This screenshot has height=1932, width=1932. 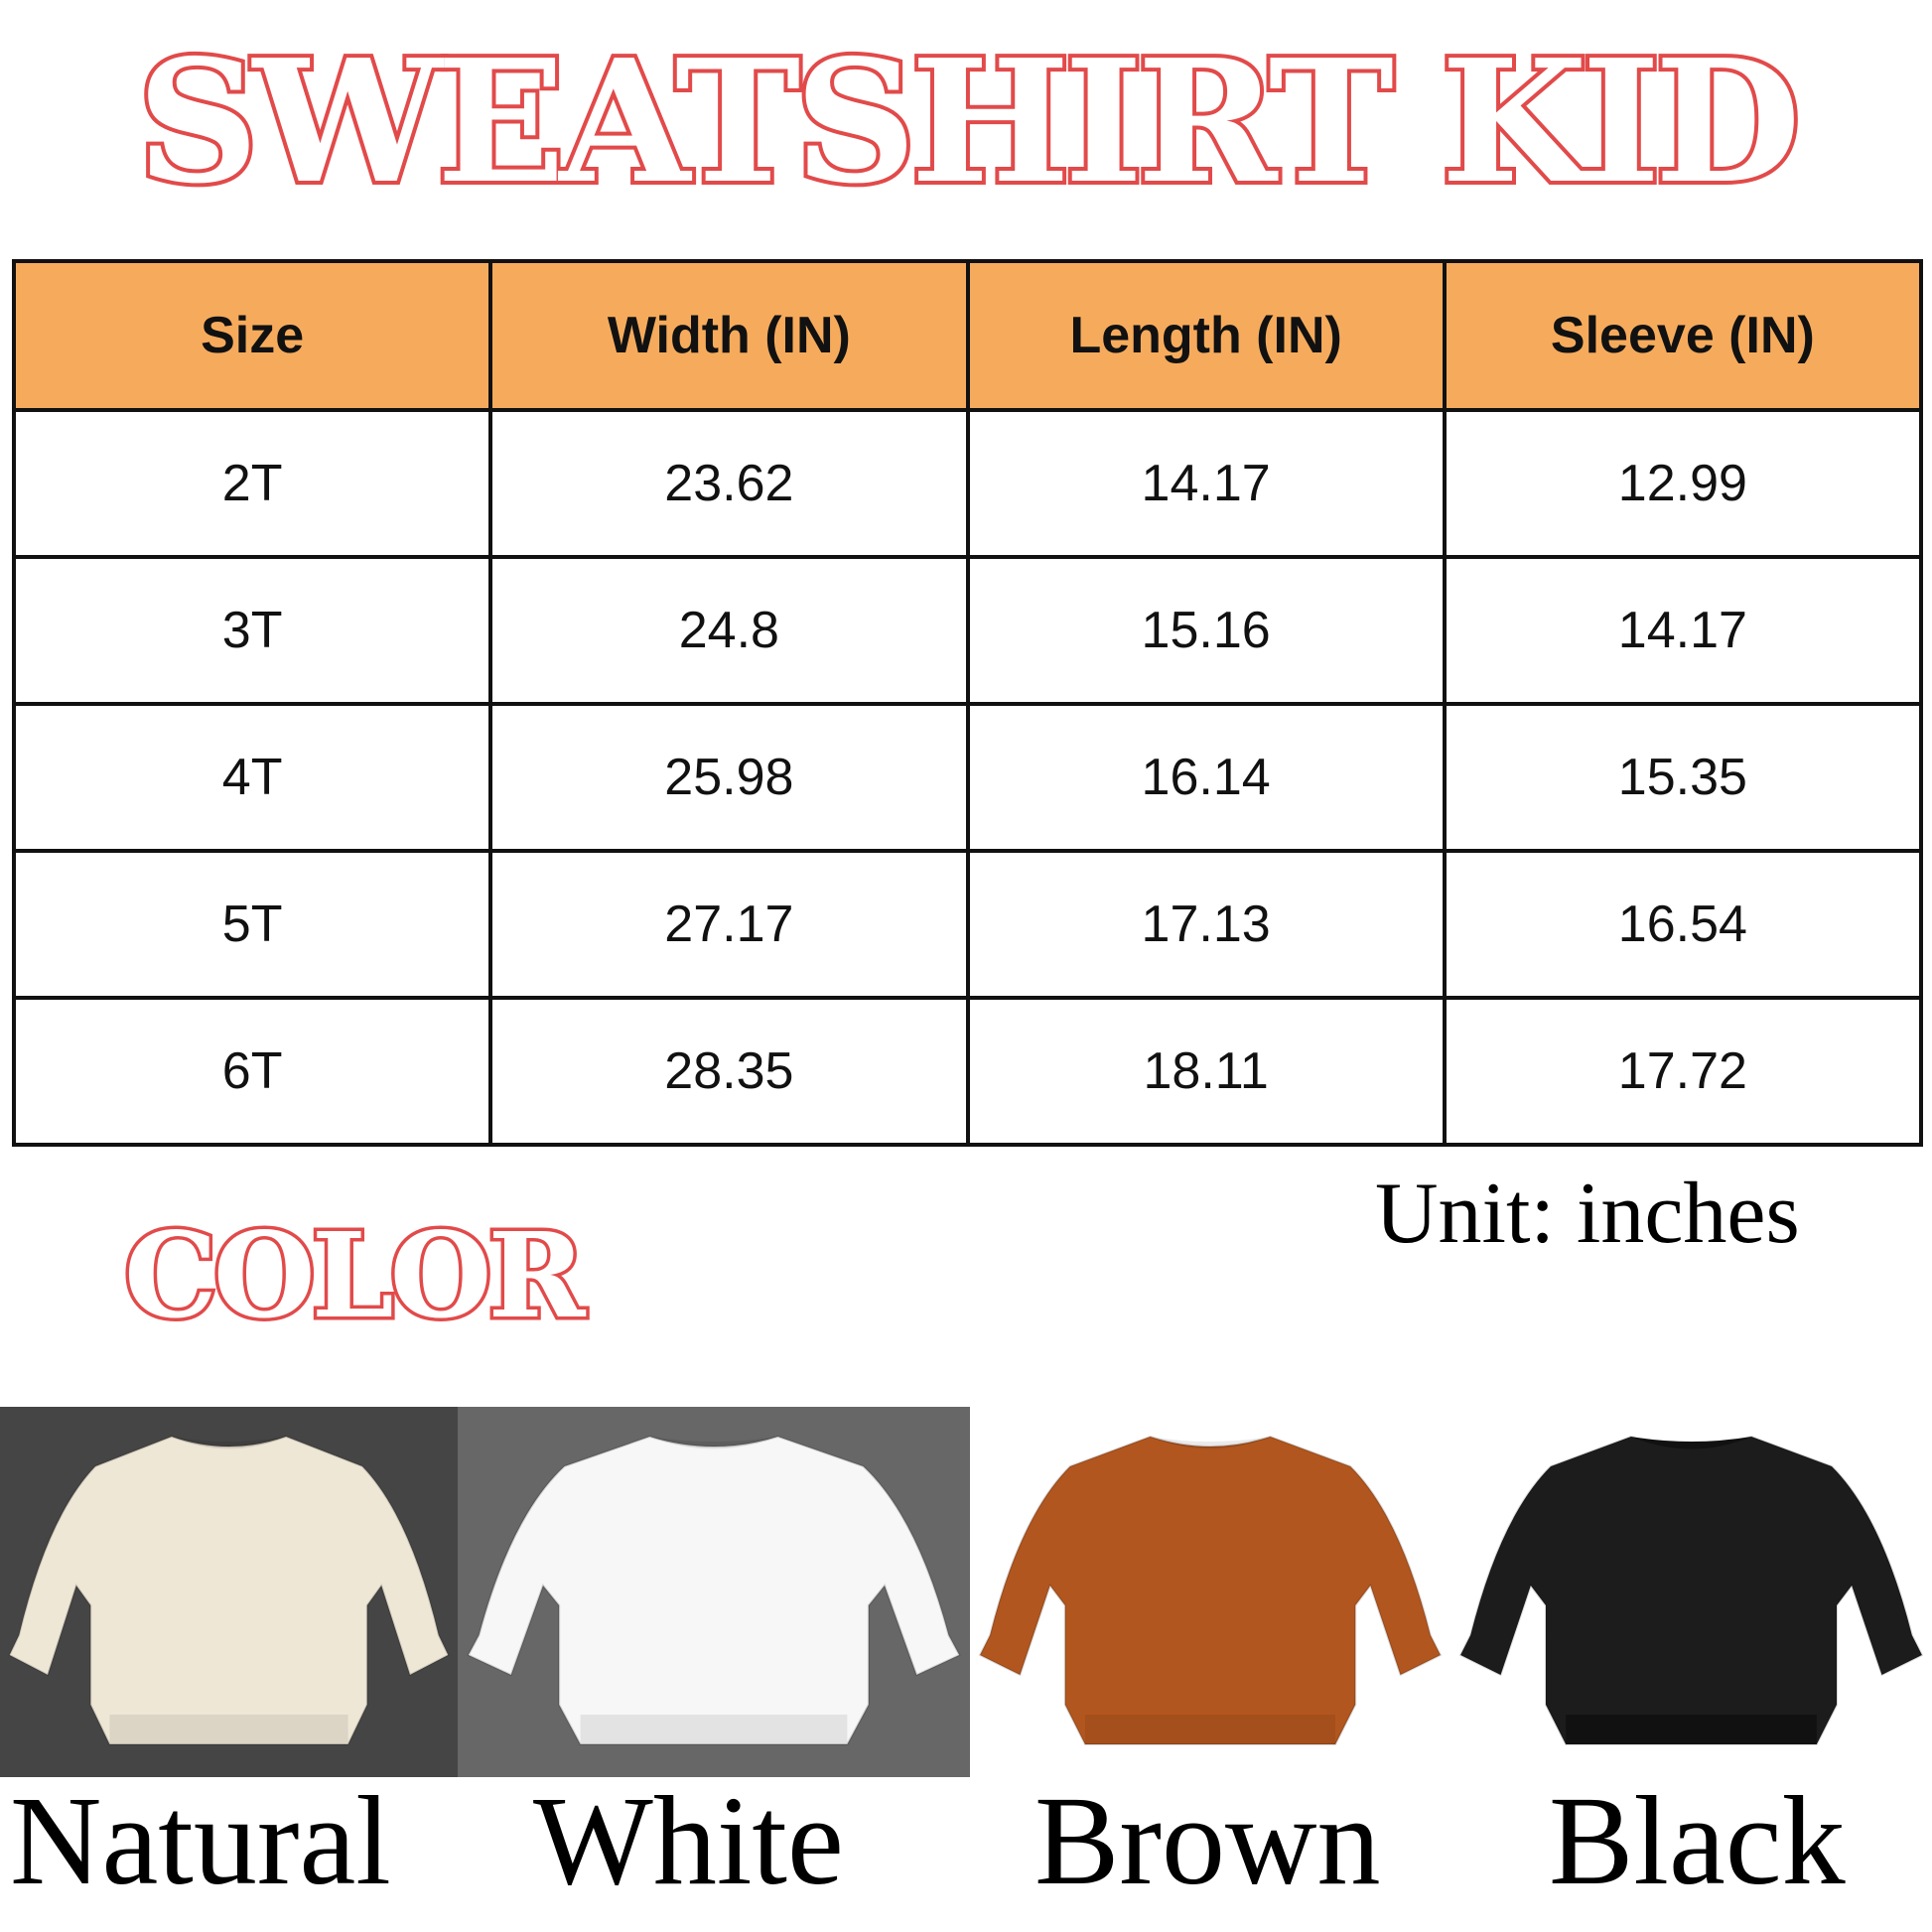 I want to click on sweatshirt-photo-white, so click(x=714, y=1592).